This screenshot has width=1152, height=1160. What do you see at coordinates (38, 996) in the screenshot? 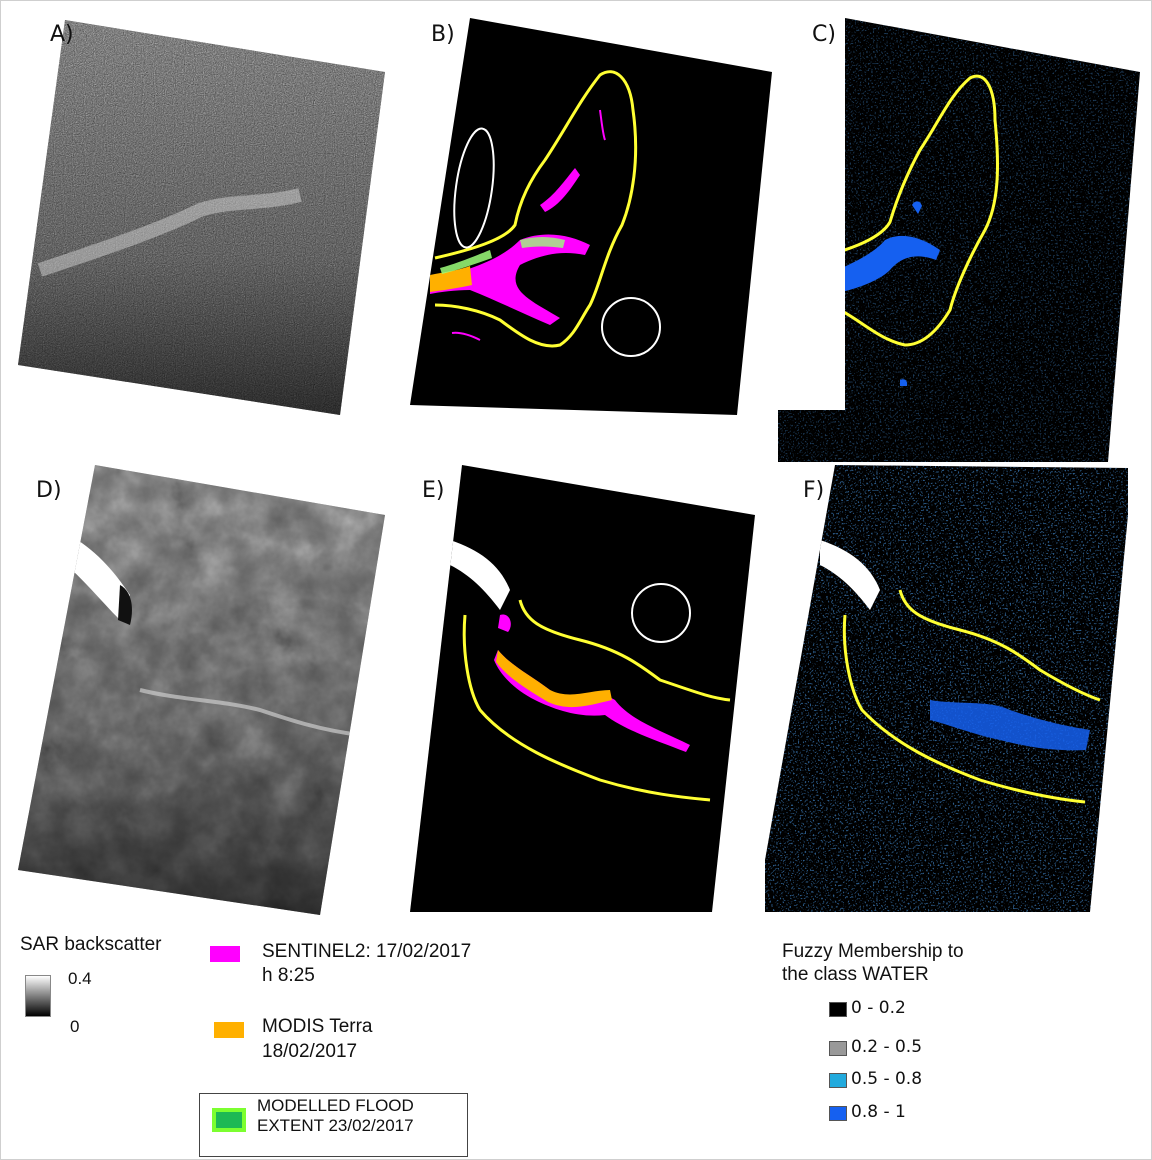
I see `sar-gradient-bar` at bounding box center [38, 996].